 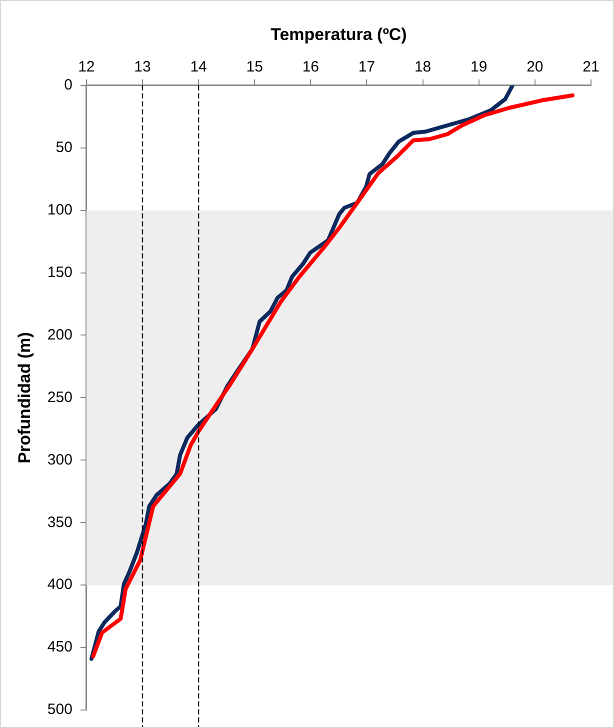 I want to click on y-axis-title: Profundidad (m), so click(x=24, y=398).